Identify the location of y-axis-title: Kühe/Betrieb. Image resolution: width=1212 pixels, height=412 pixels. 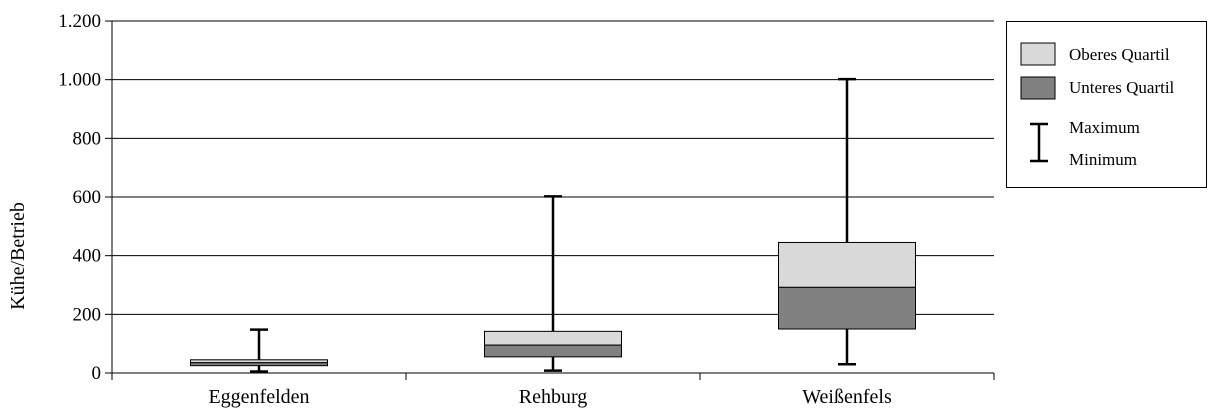
(18, 256).